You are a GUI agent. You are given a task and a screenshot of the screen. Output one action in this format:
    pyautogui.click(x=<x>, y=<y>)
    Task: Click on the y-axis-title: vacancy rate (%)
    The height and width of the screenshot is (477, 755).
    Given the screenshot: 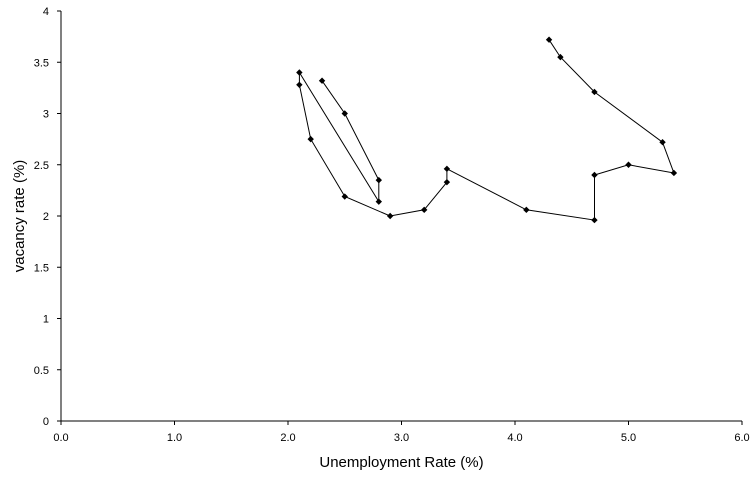 What is the action you would take?
    pyautogui.click(x=19, y=216)
    